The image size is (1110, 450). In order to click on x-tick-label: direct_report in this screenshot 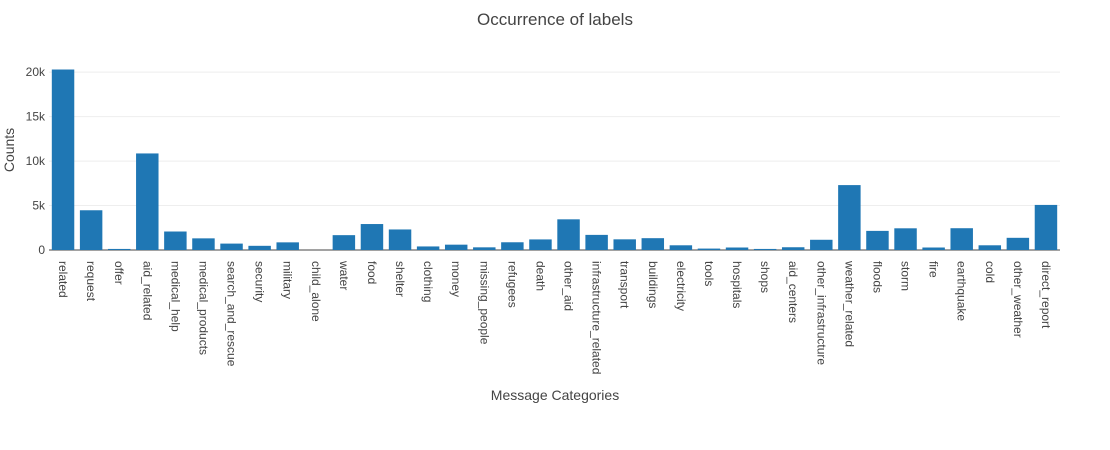, I will do `click(1046, 295)`.